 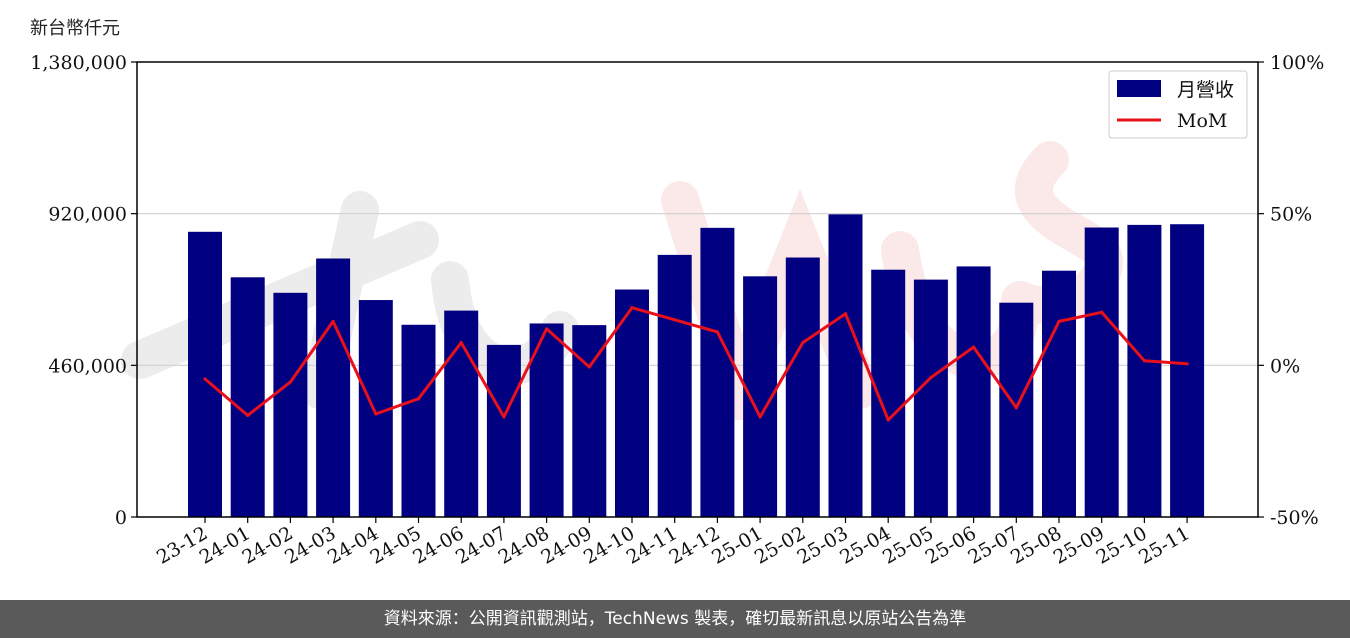 What do you see at coordinates (1205, 90) in the screenshot?
I see `legend-bar-label: 月營收` at bounding box center [1205, 90].